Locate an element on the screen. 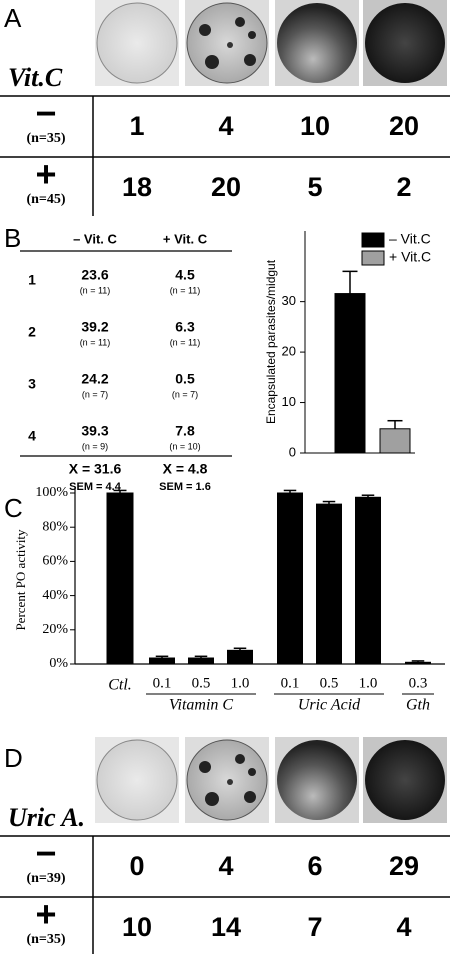 Image resolution: width=450 pixels, height=954 pixels. y-tick-label: 0% is located at coordinates (58, 663).